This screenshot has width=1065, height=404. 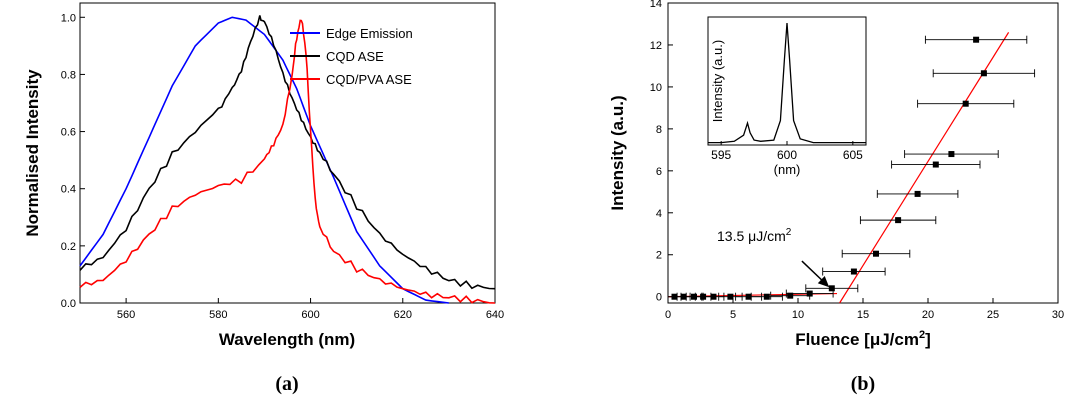 I want to click on chart-b-xlabel: Fluence [μJ/cm2], so click(x=863, y=339).